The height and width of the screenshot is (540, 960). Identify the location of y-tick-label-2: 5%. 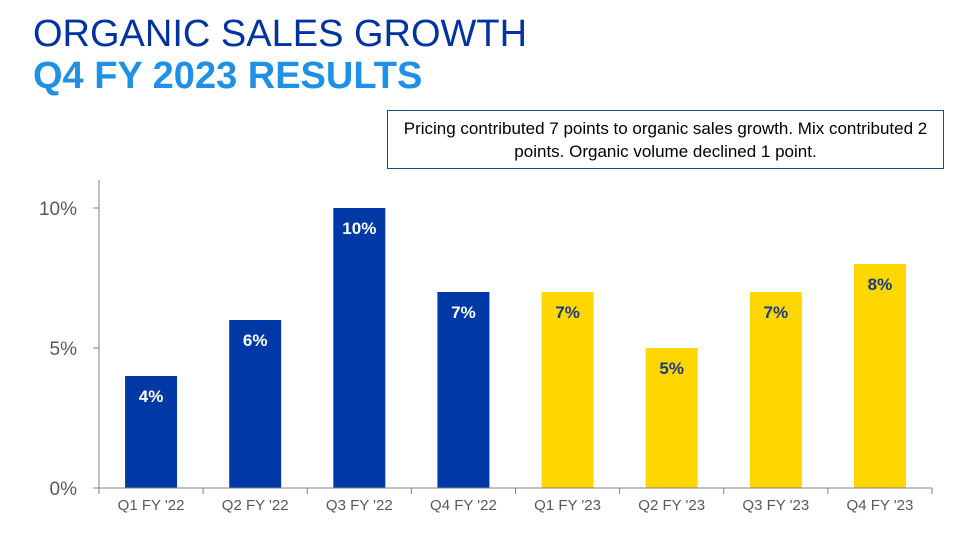
(64, 349).